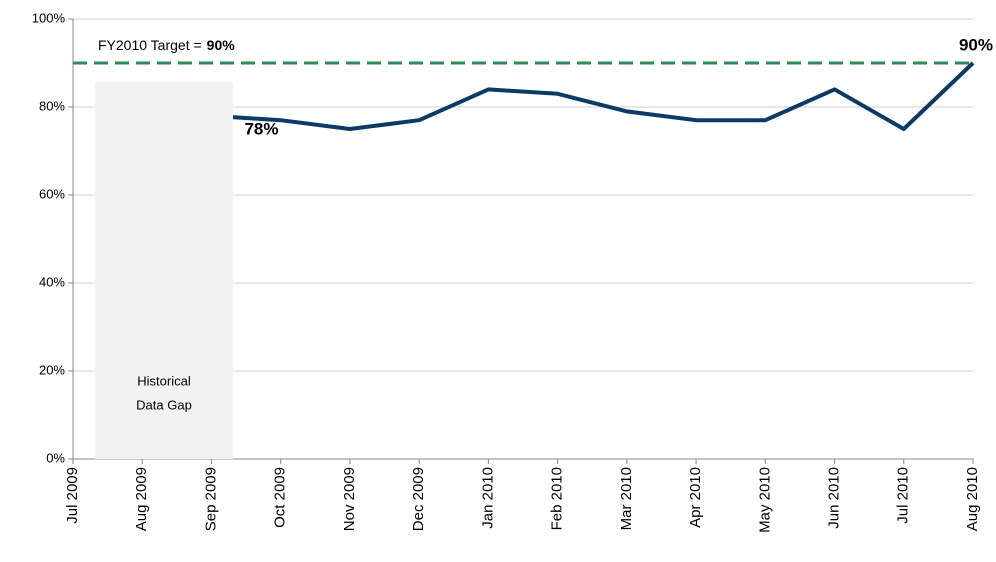 Image resolution: width=996 pixels, height=562 pixels. I want to click on x-tick-label: Sep 2009, so click(210, 499).